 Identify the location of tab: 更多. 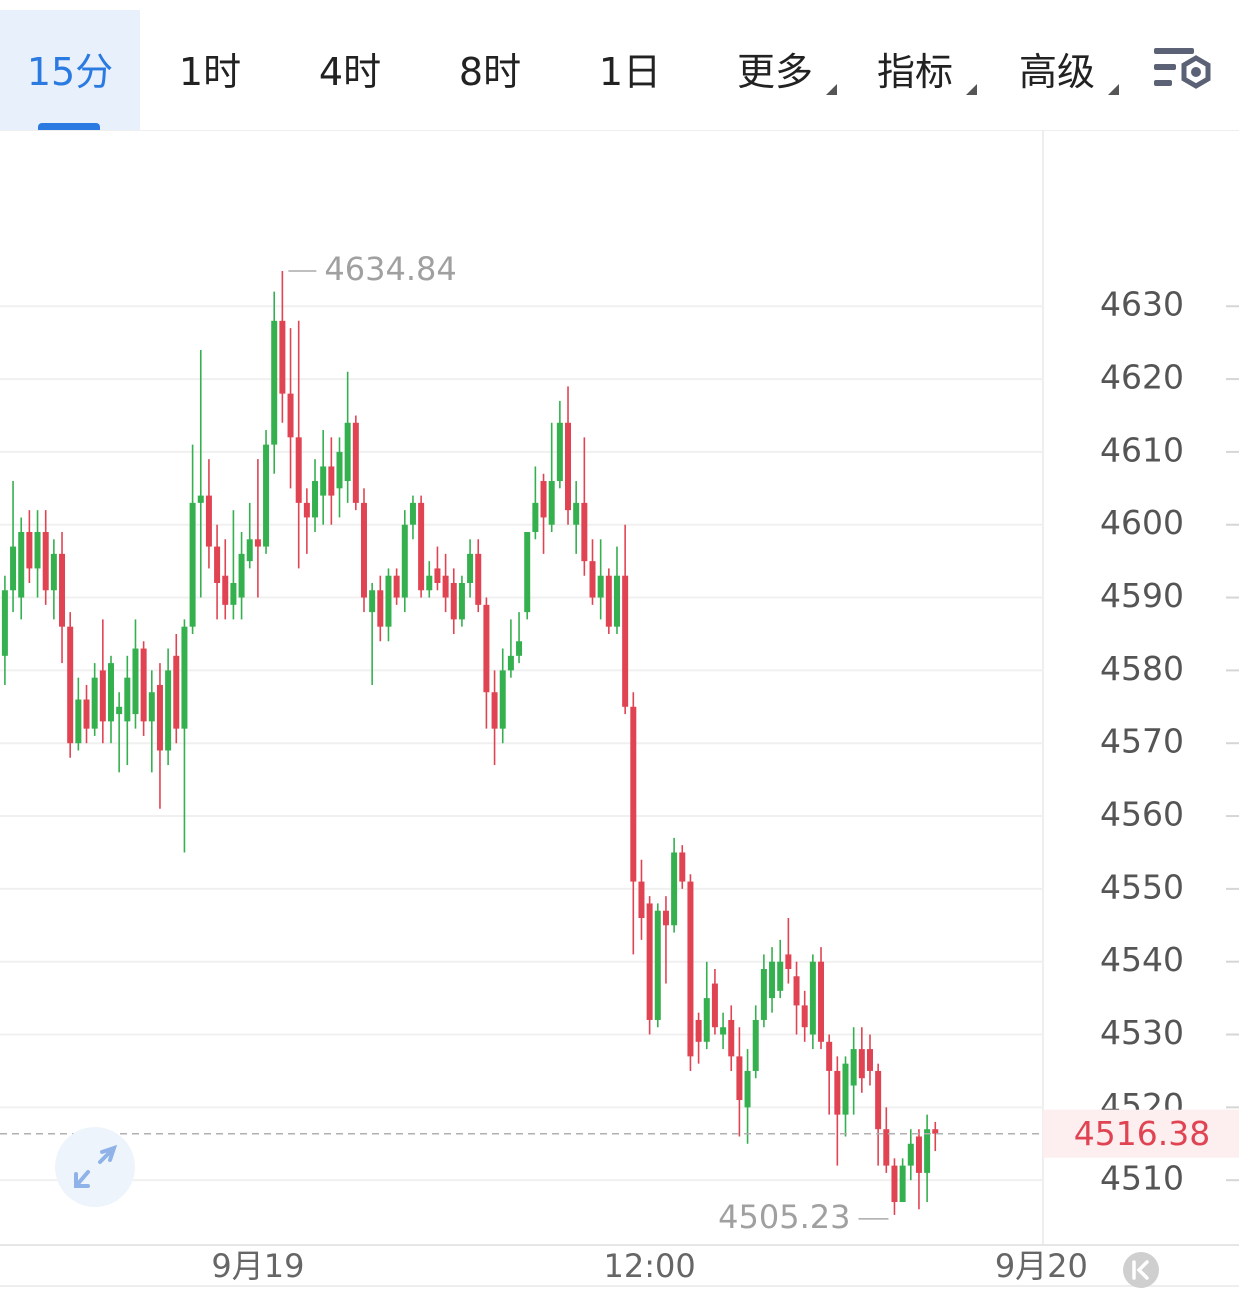
(774, 72).